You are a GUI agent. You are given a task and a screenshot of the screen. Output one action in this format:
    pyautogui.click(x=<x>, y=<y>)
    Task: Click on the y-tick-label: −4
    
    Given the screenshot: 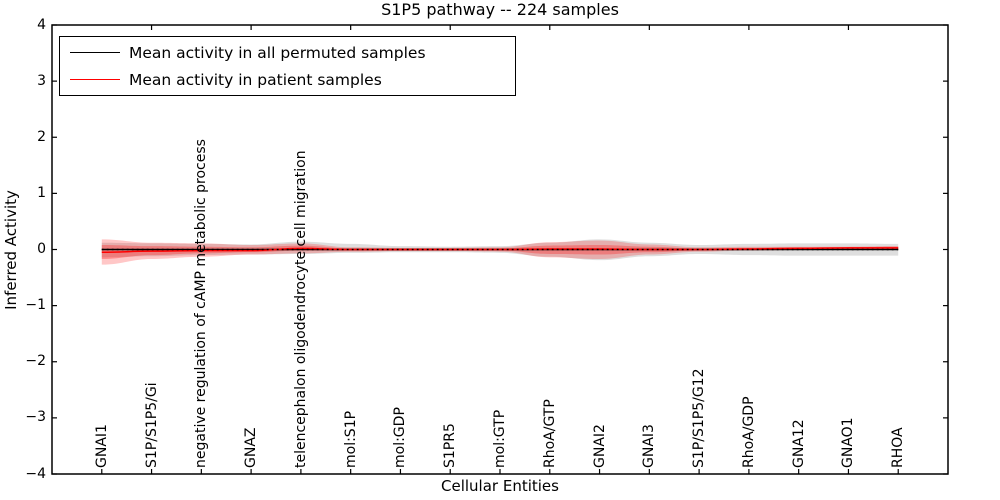 What is the action you would take?
    pyautogui.click(x=35, y=473)
    